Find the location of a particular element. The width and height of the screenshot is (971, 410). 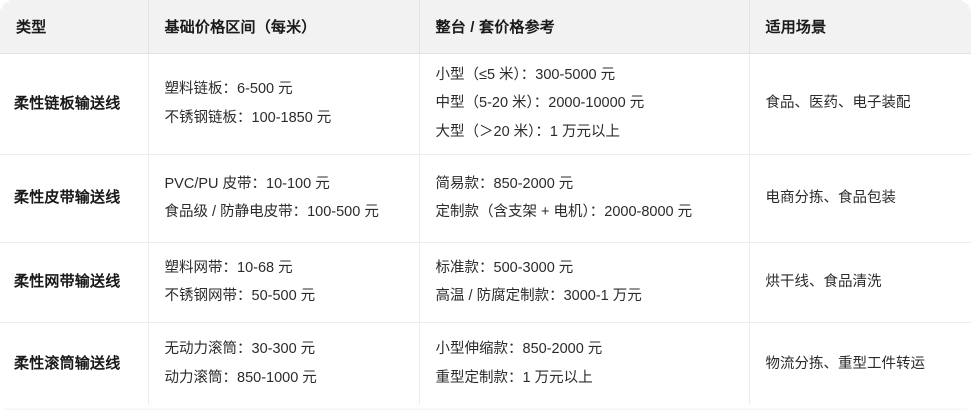

column-header-base-price: 基础价格区间（每米） is located at coordinates (284, 27).